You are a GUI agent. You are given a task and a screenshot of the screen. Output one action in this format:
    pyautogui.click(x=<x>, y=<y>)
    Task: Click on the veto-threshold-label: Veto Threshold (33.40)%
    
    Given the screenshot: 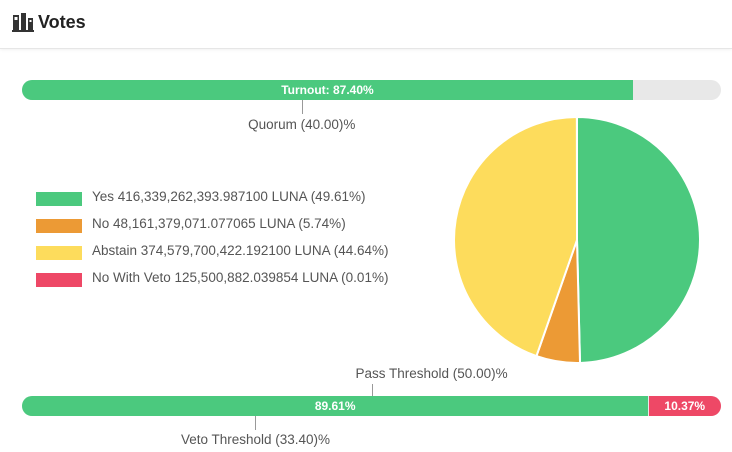 What is the action you would take?
    pyautogui.click(x=255, y=439)
    